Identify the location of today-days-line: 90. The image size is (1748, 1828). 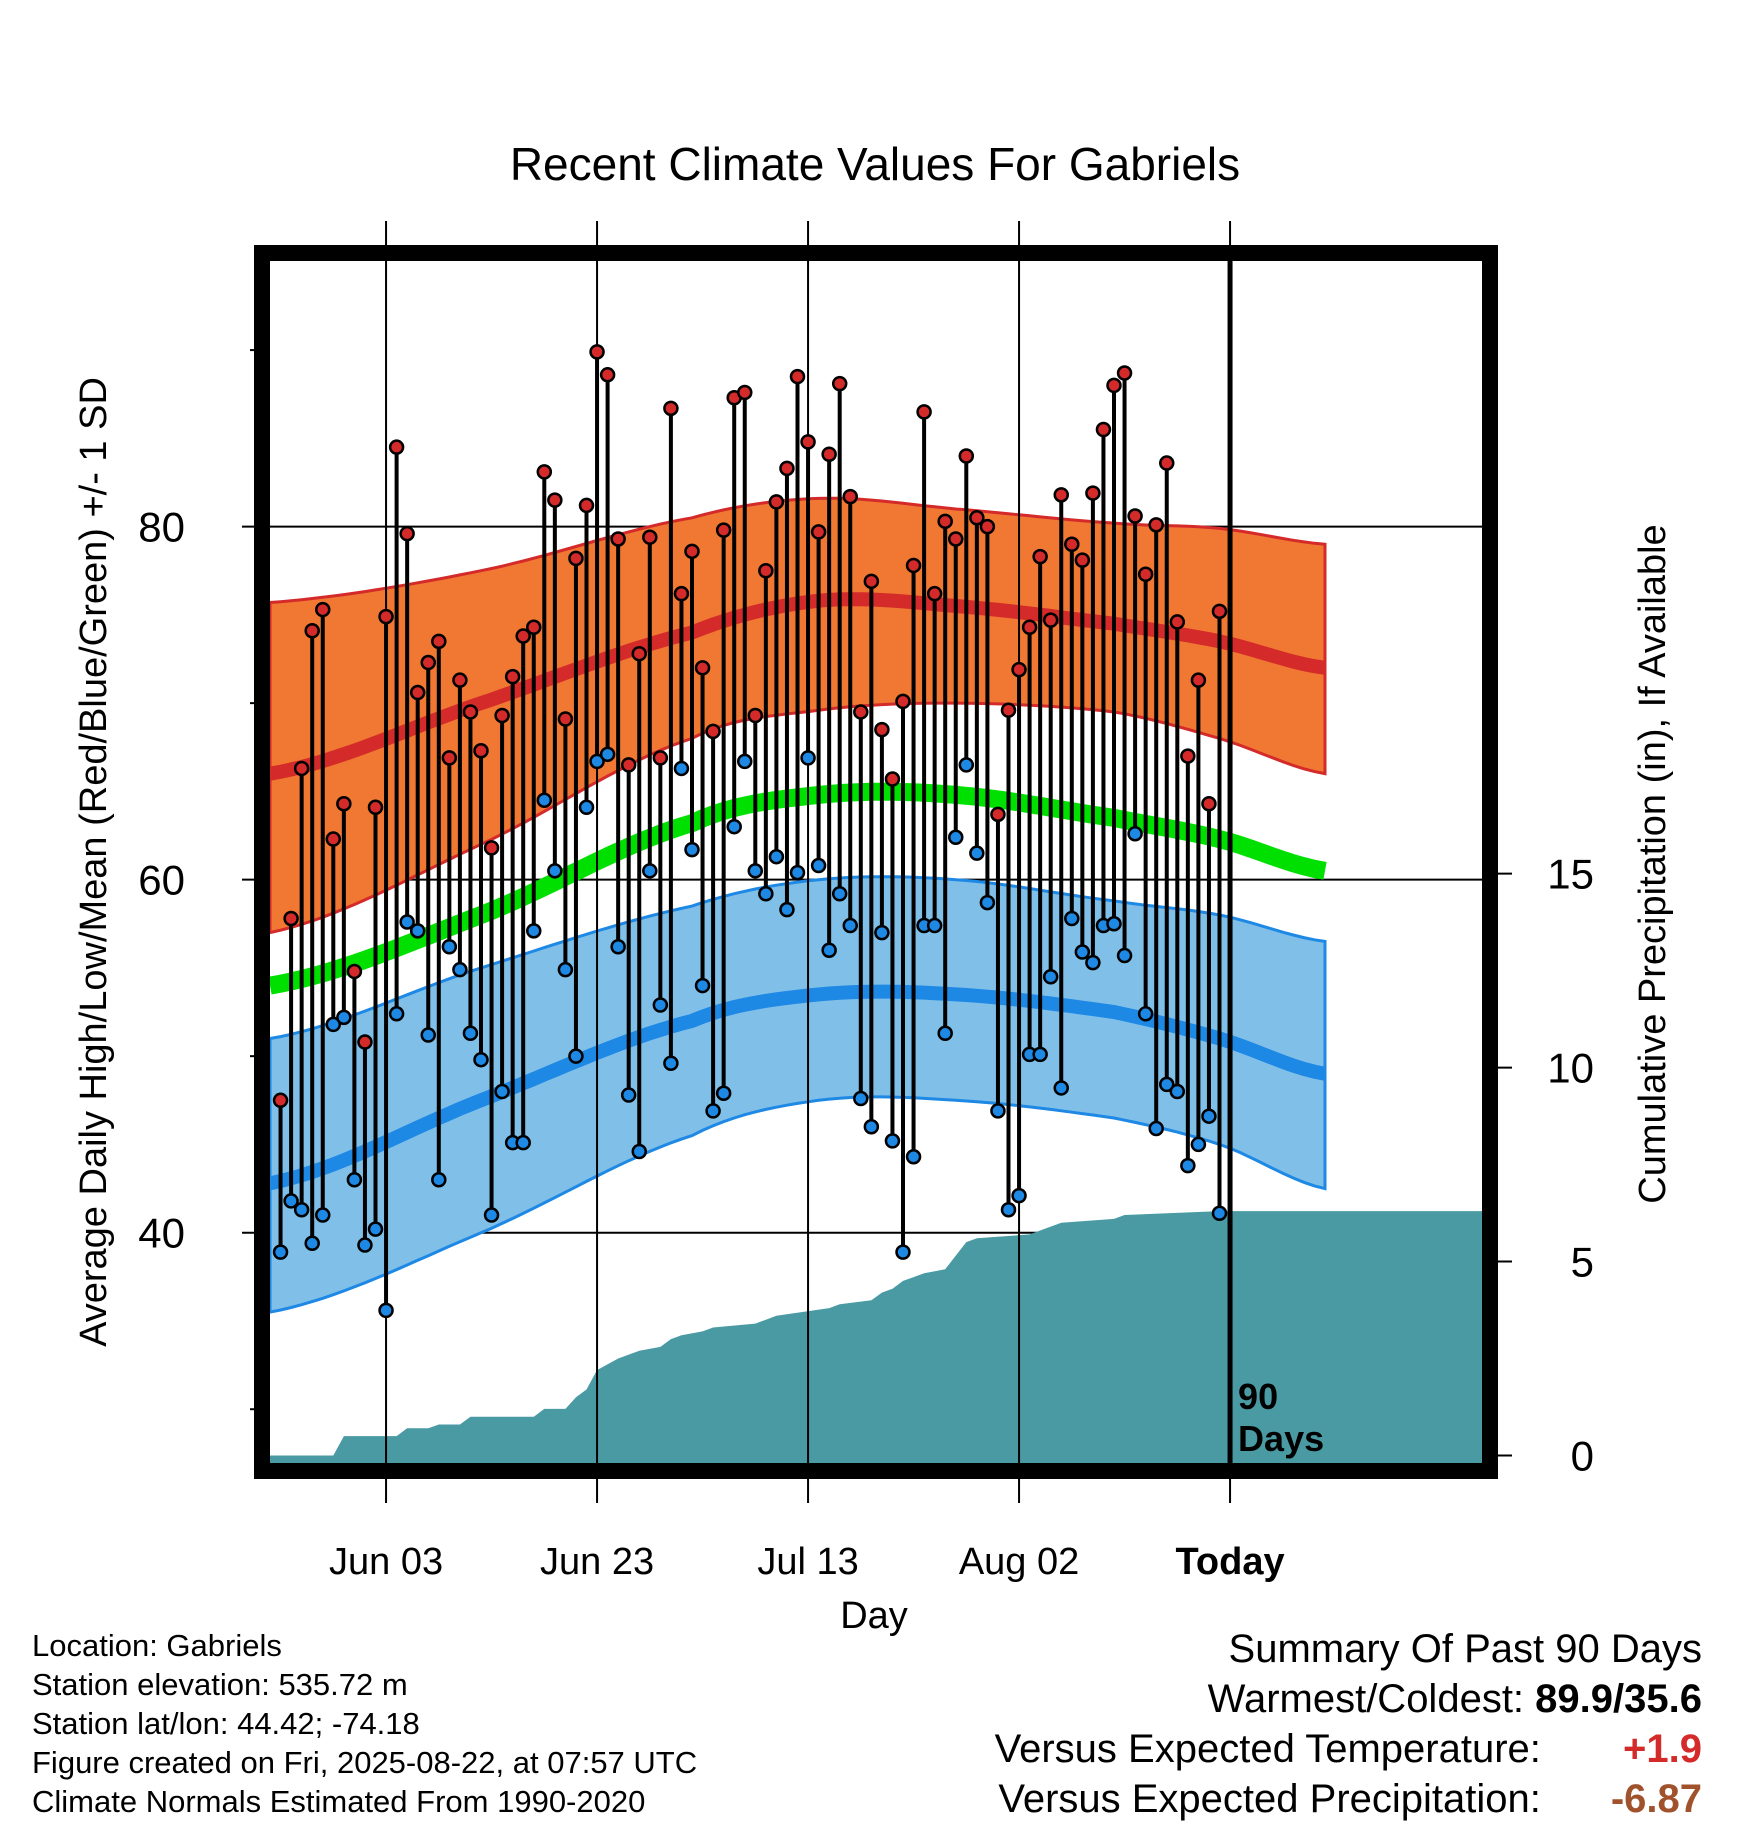
(1258, 1396).